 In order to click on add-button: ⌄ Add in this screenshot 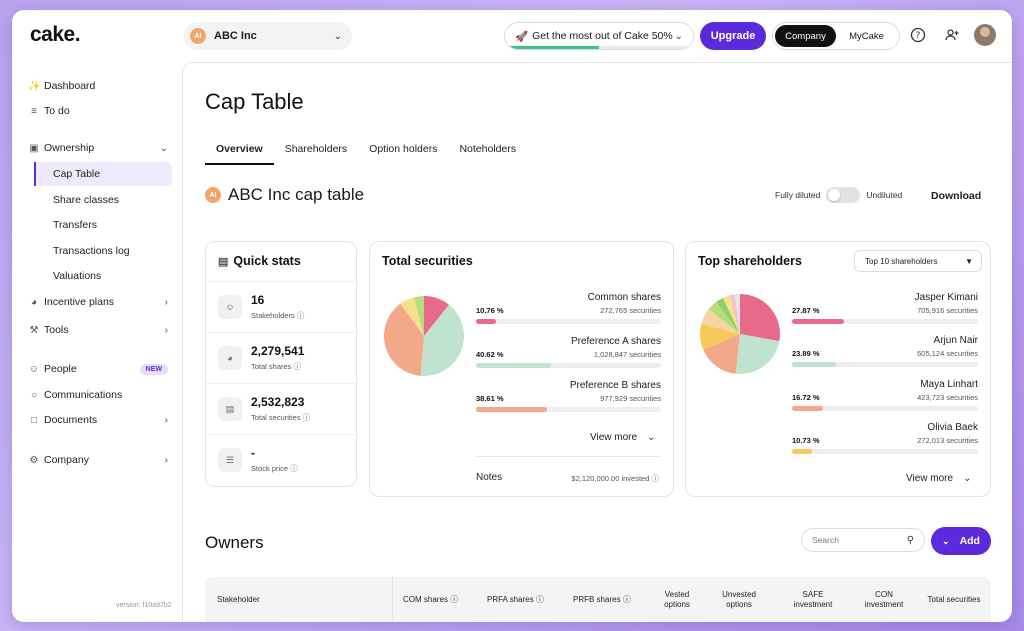, I will do `click(961, 541)`.